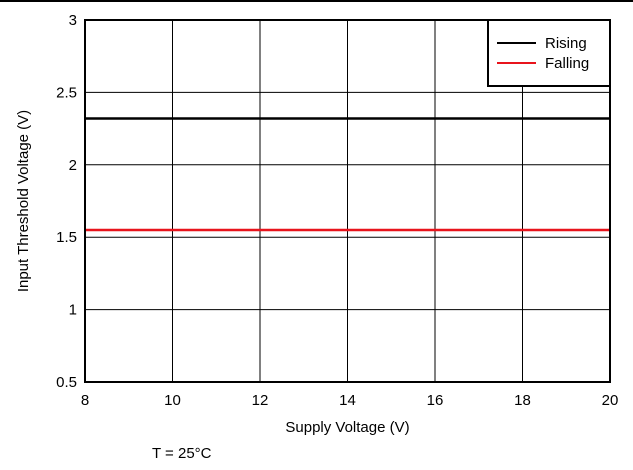 The height and width of the screenshot is (470, 633). Describe the element at coordinates (66, 237) in the screenshot. I see `y-tick-label-1.5: 1.5` at that location.